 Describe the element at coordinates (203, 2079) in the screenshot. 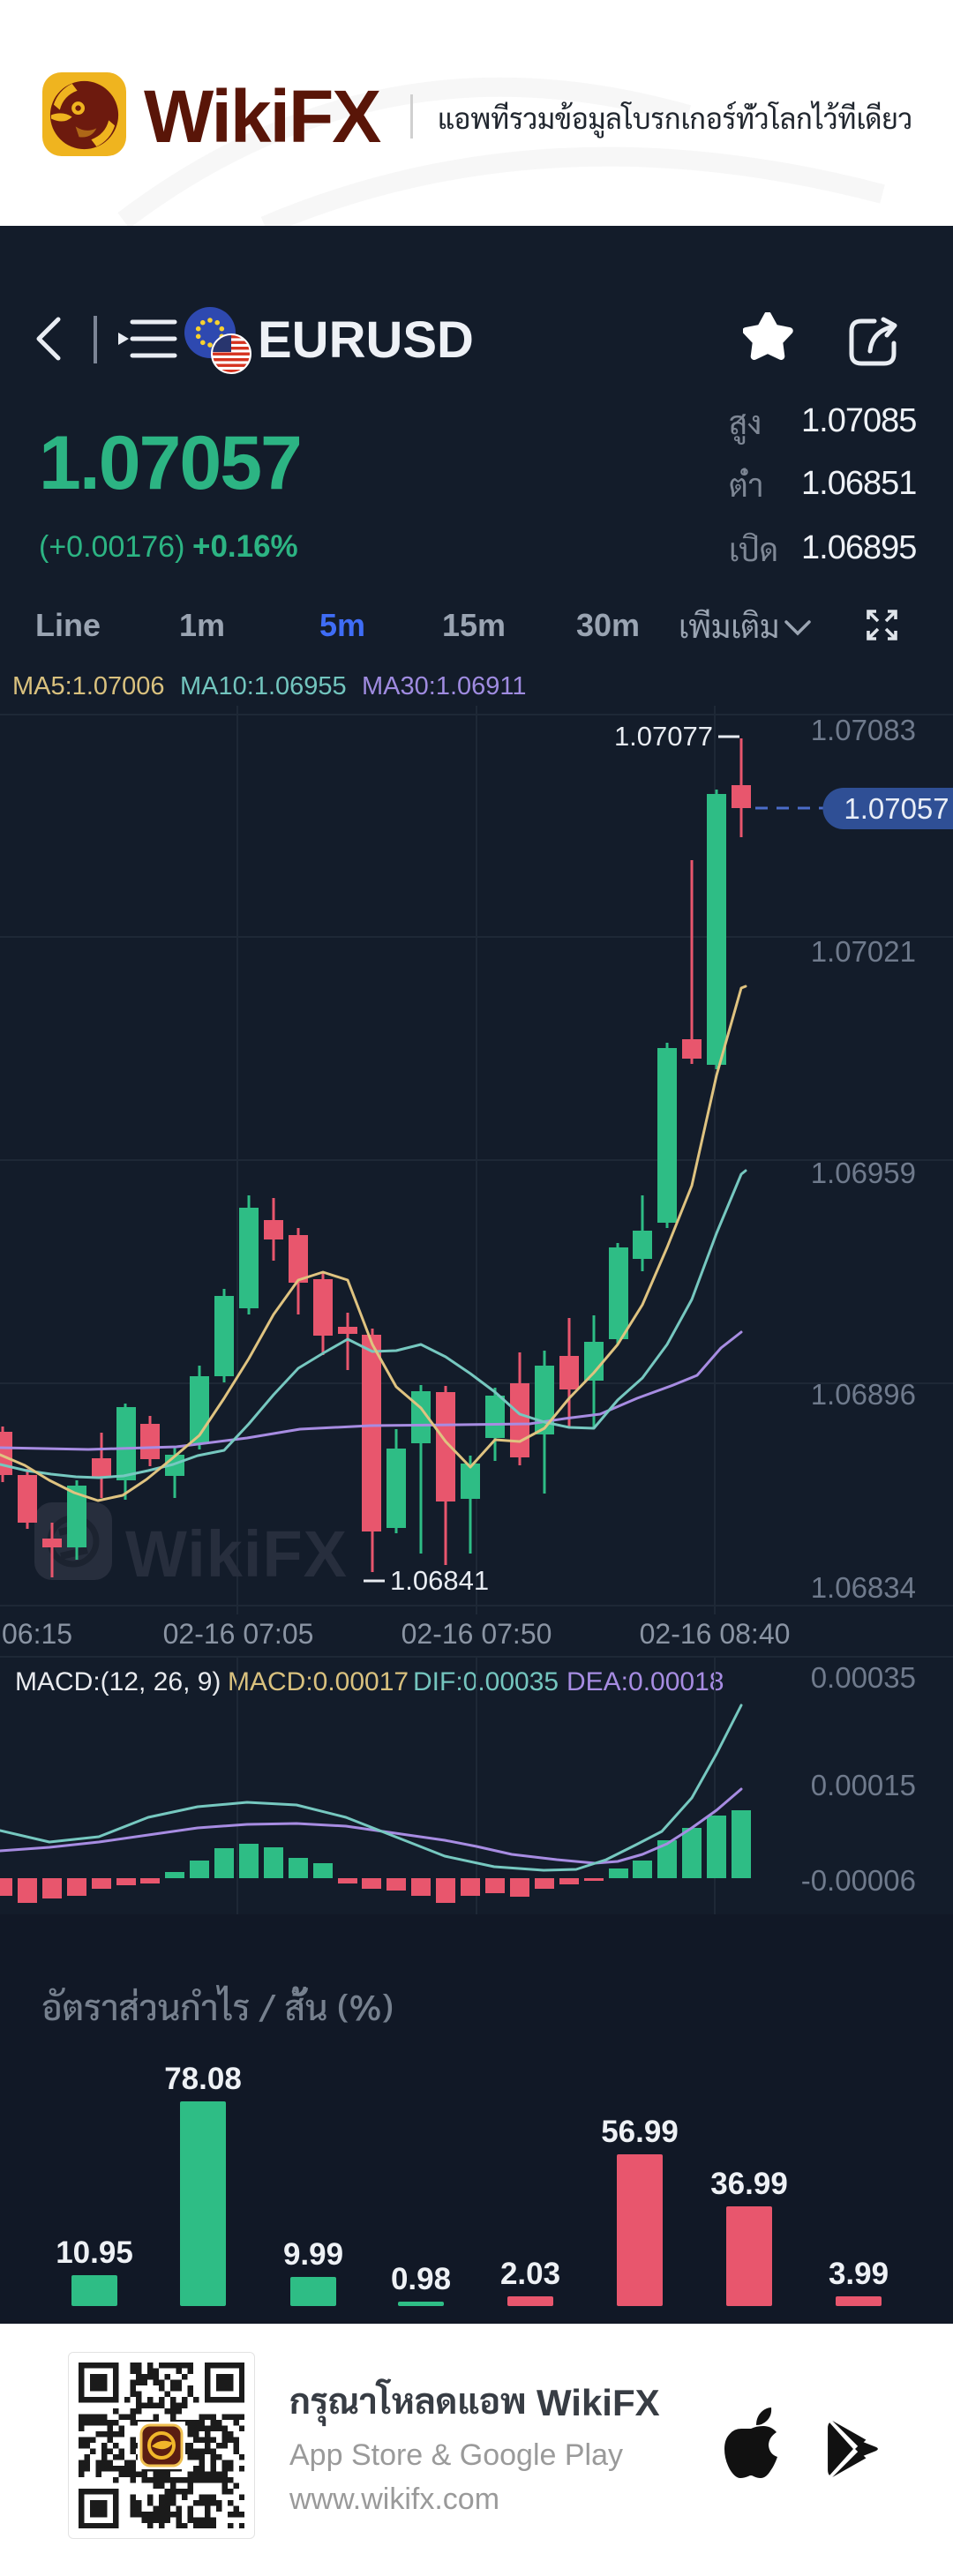

I see `svg-text: 78.08` at that location.